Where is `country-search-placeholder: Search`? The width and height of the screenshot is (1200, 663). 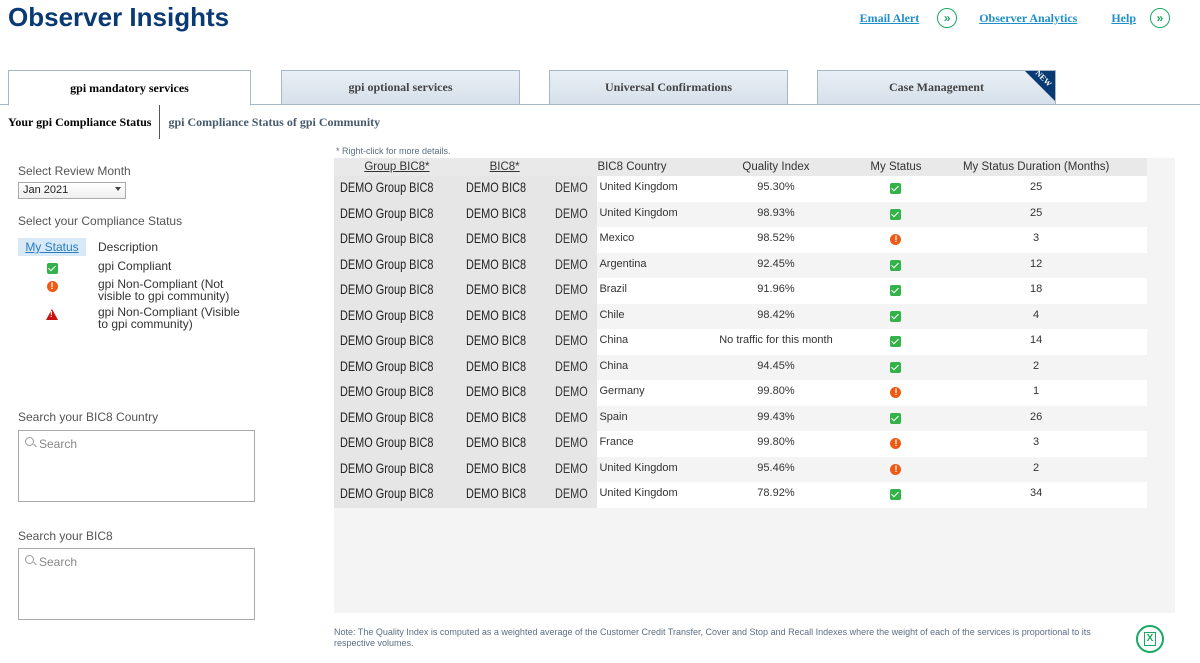 country-search-placeholder: Search is located at coordinates (58, 444).